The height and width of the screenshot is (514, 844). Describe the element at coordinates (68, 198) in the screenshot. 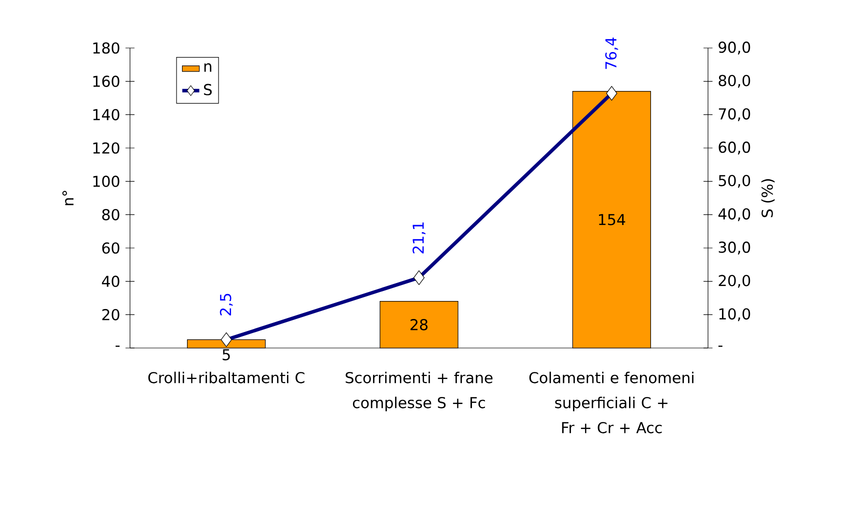

I see `y-axis-title: n°` at that location.